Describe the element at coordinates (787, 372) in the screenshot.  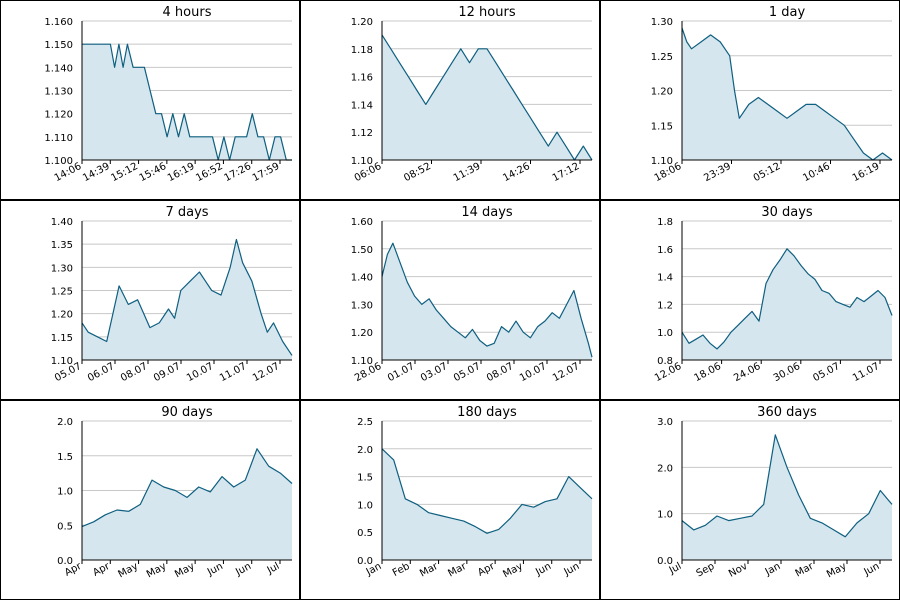
I see `x-tick-label: 30.06` at that location.